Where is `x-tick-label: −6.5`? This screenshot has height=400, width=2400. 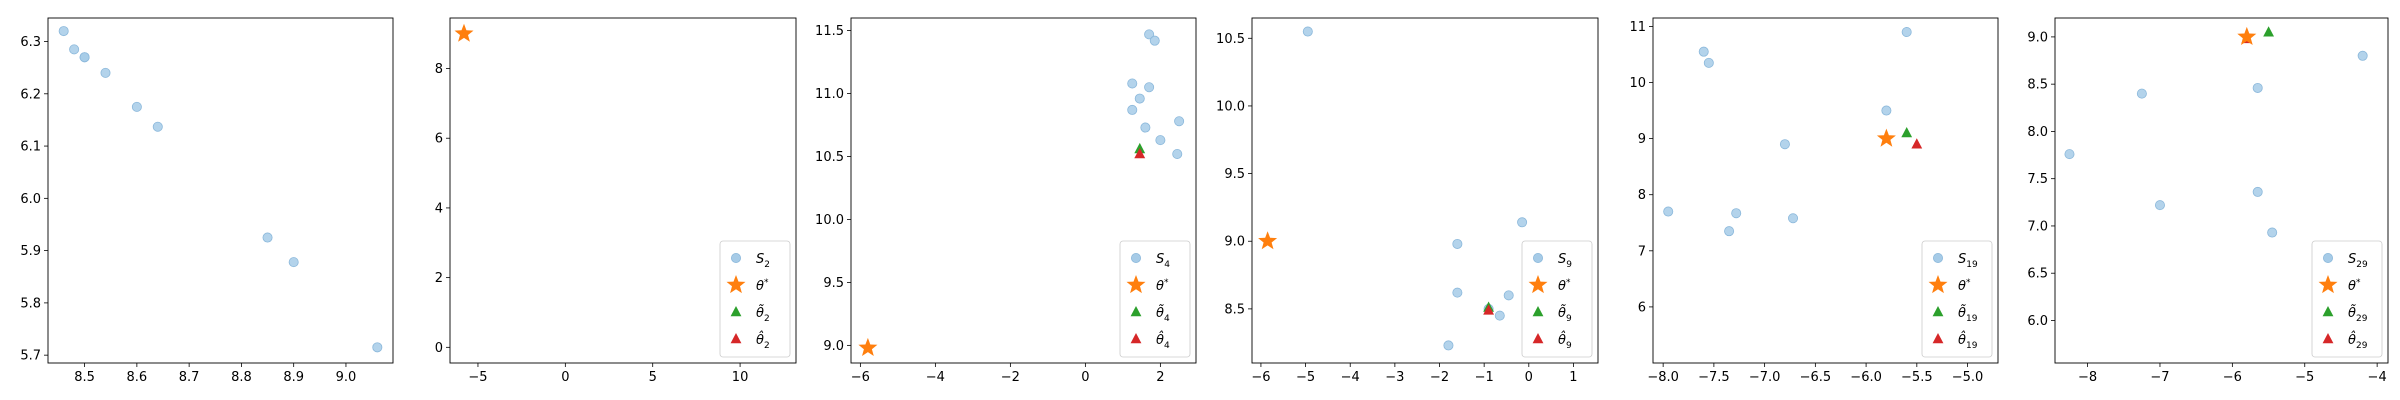 x-tick-label: −6.5 is located at coordinates (1816, 377).